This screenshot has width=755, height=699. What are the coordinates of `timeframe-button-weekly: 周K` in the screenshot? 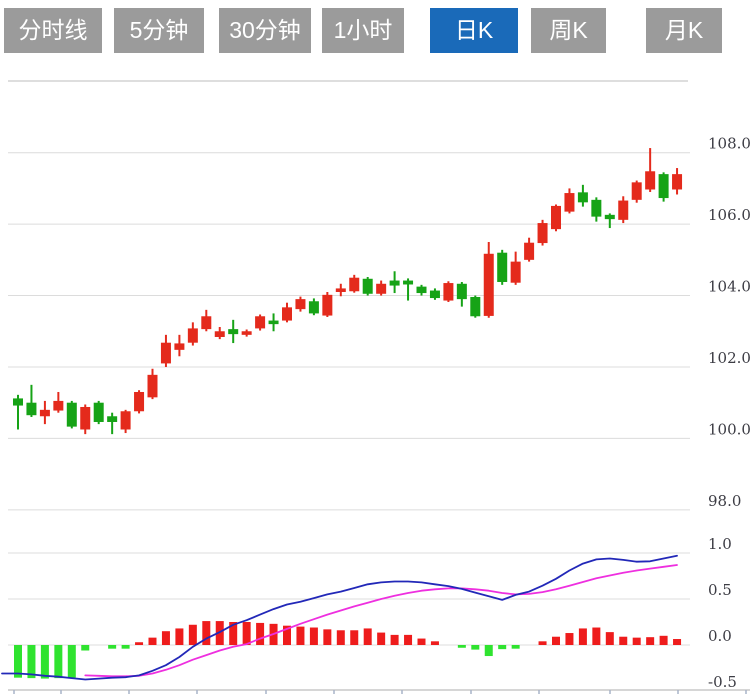 It's located at (568, 30).